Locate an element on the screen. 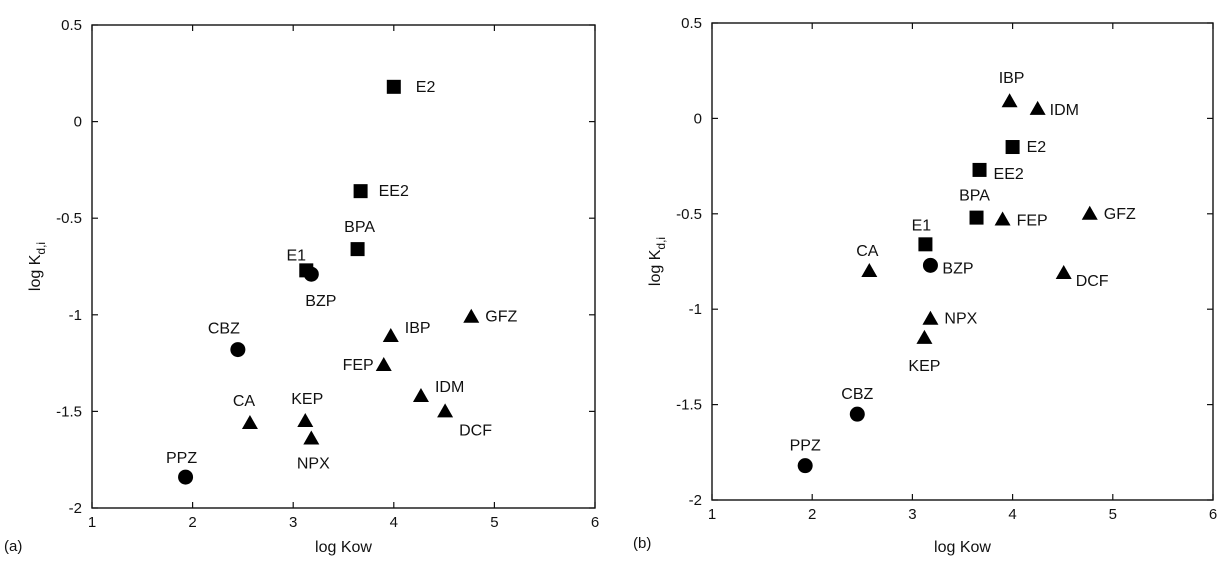 This screenshot has width=1218, height=561. panel-a-x-tick-label: 6 is located at coordinates (595, 522).